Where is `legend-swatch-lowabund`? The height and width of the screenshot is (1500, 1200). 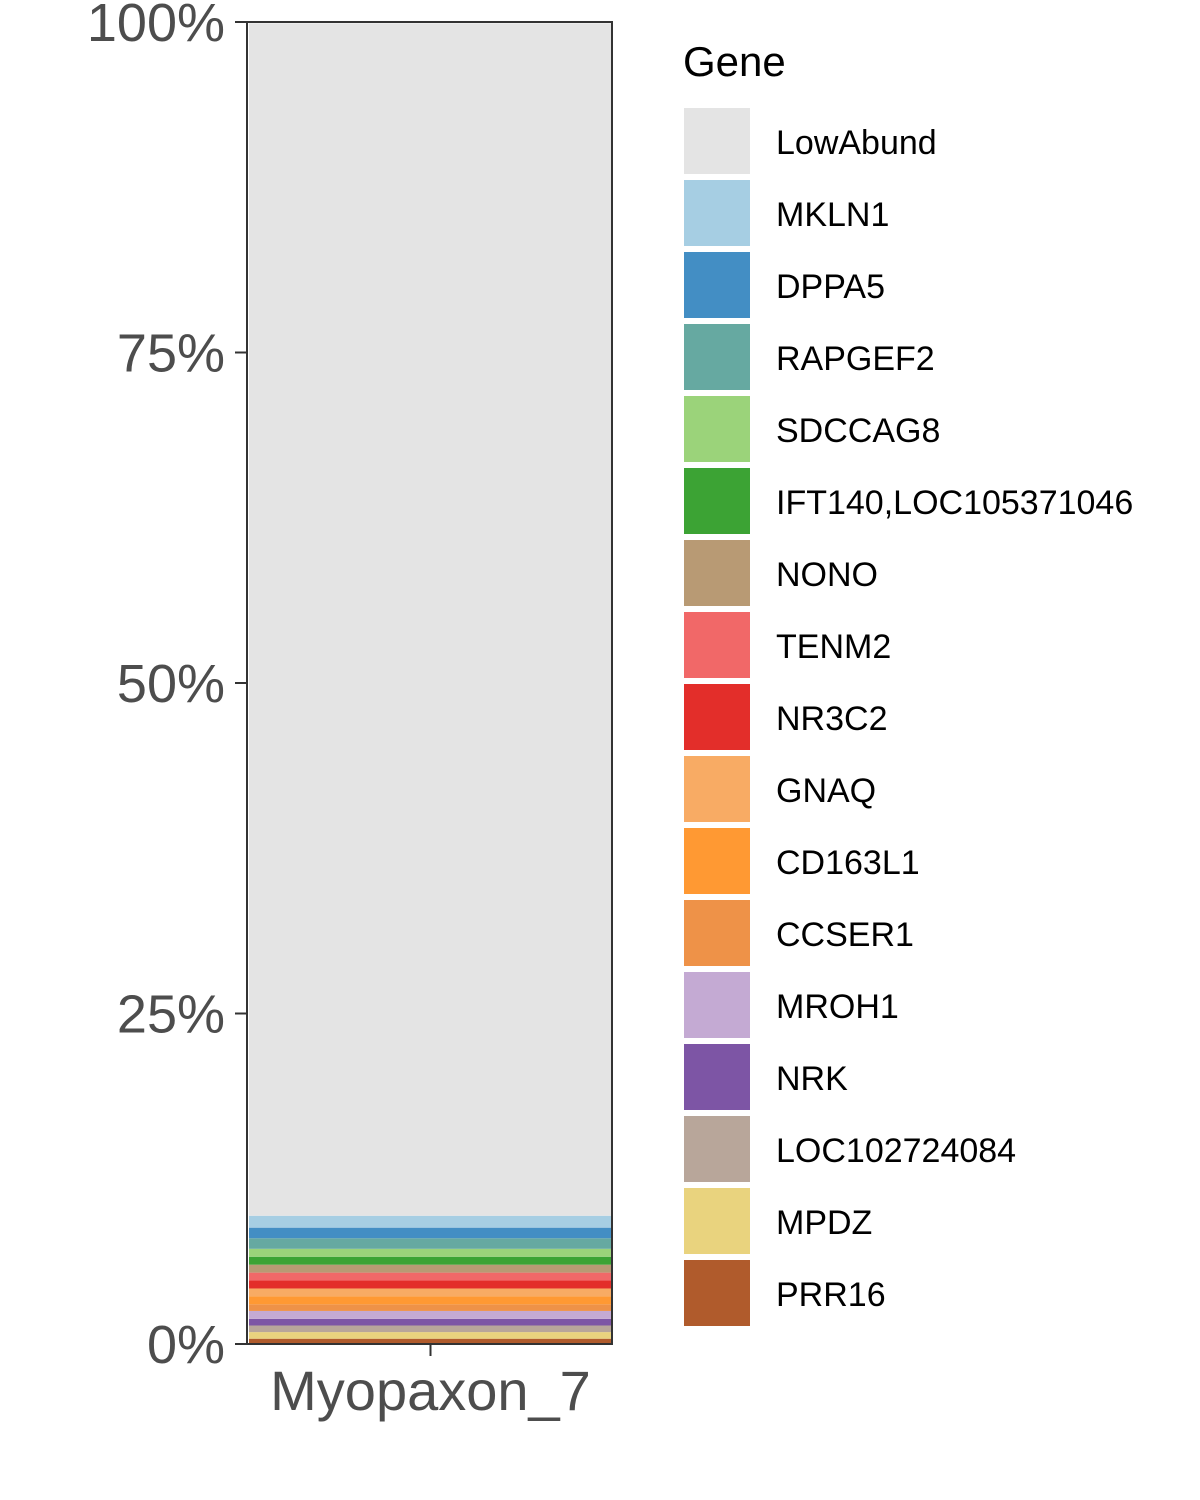 legend-swatch-lowabund is located at coordinates (717, 141).